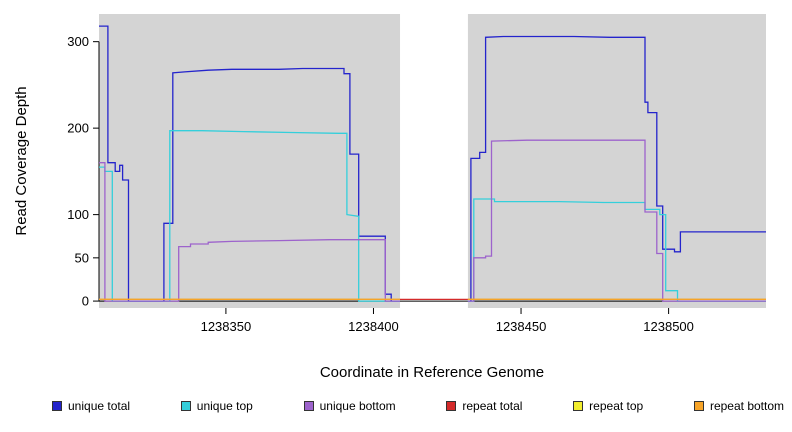 Image resolution: width=792 pixels, height=432 pixels. What do you see at coordinates (85, 301) in the screenshot?
I see `y-tick-label: 0` at bounding box center [85, 301].